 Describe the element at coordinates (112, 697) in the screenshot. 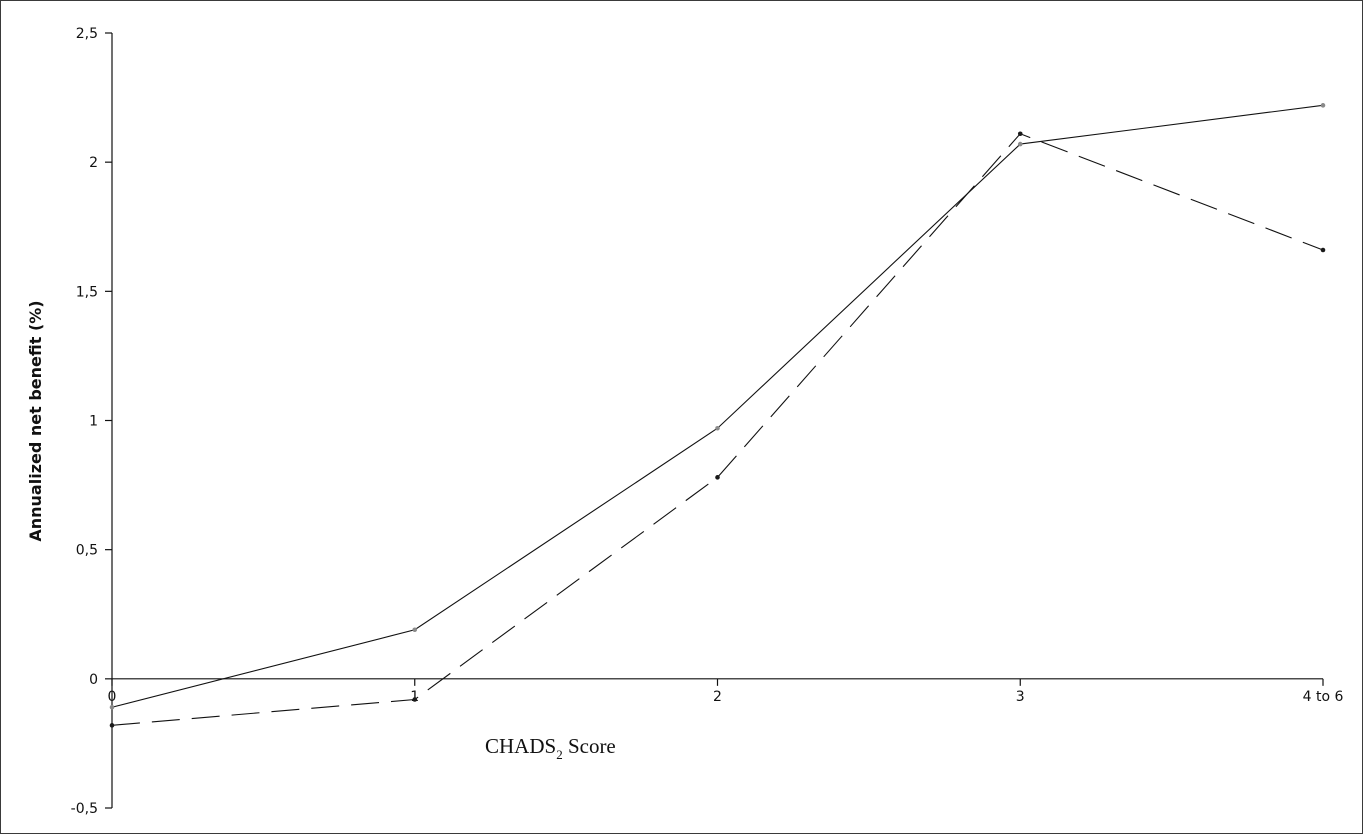

I see `x-tick-label: 0` at that location.